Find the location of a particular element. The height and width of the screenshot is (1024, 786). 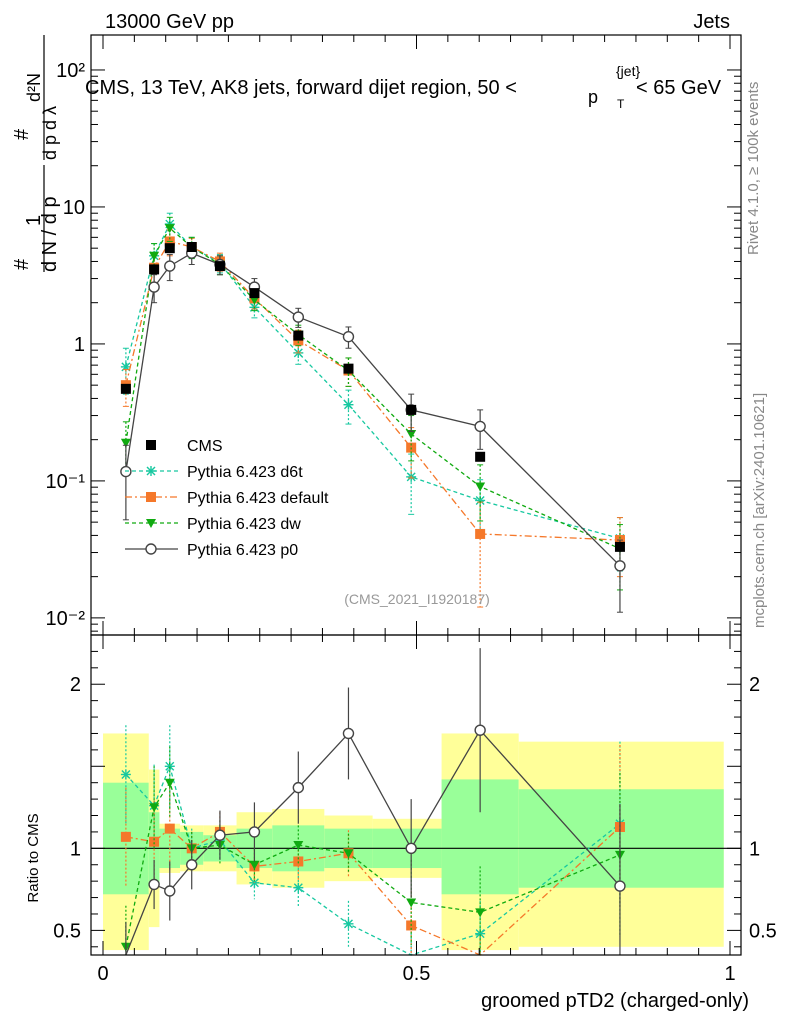

ylabel-one: 1 is located at coordinates (34, 220).